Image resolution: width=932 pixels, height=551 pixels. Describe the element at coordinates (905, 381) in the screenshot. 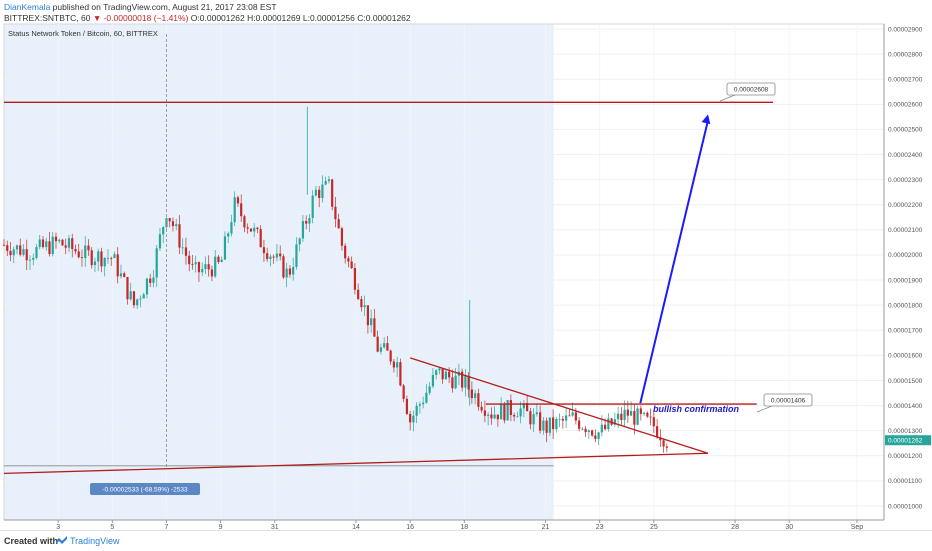

I see `y-tick-label: 0.00001500` at that location.